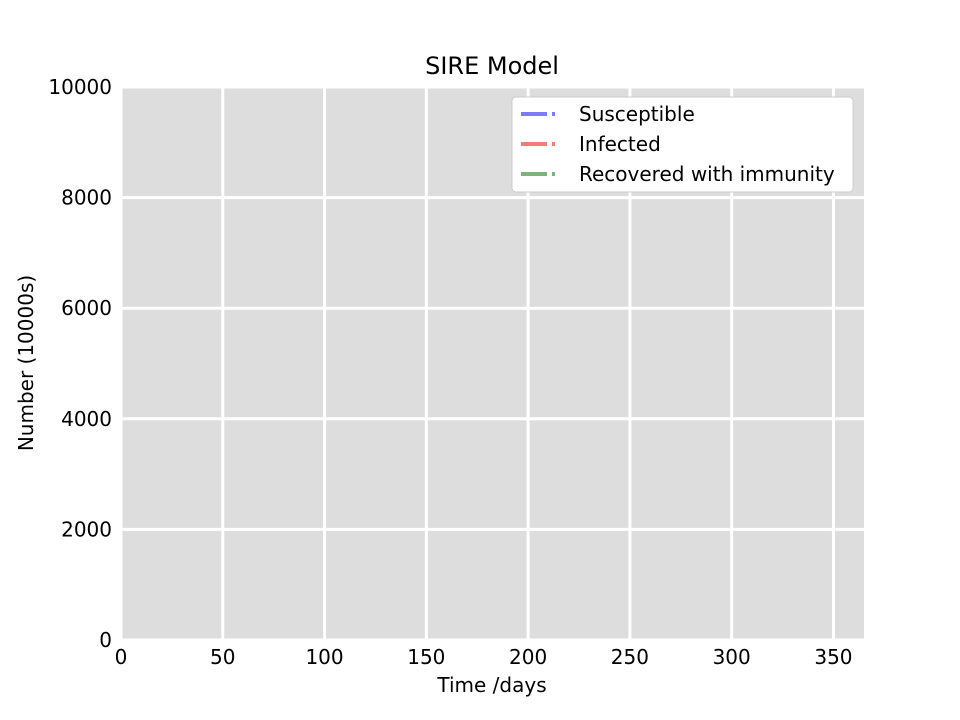  What do you see at coordinates (105, 640) in the screenshot?
I see `y-tick-label: 0` at bounding box center [105, 640].